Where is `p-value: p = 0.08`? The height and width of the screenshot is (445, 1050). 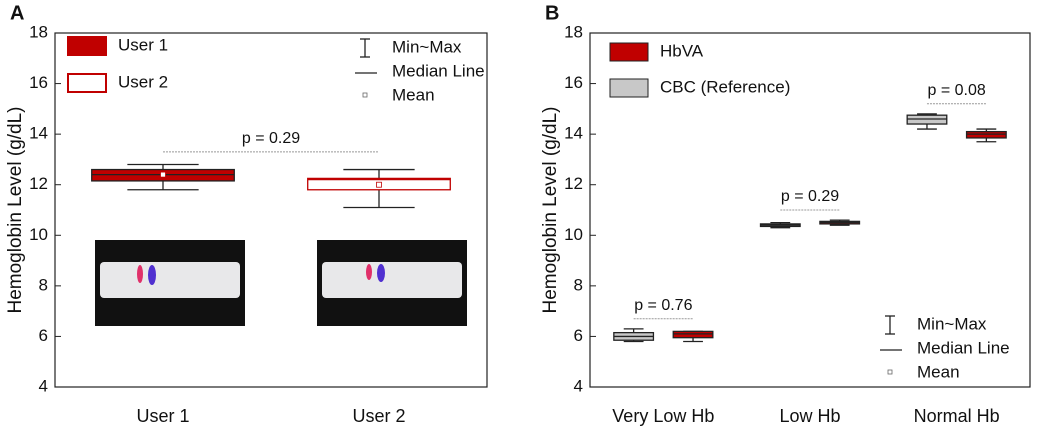
p-value: p = 0.08 is located at coordinates (957, 90).